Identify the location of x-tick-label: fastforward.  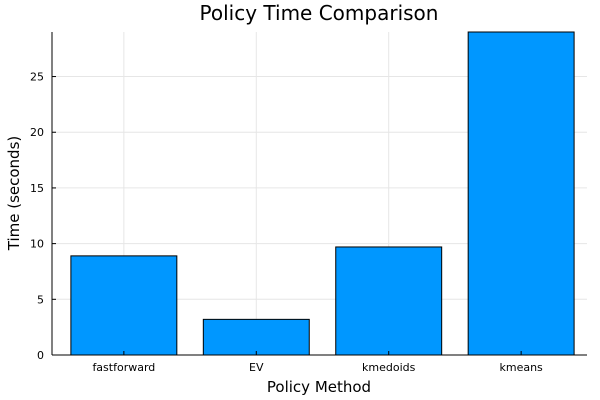
(123, 367).